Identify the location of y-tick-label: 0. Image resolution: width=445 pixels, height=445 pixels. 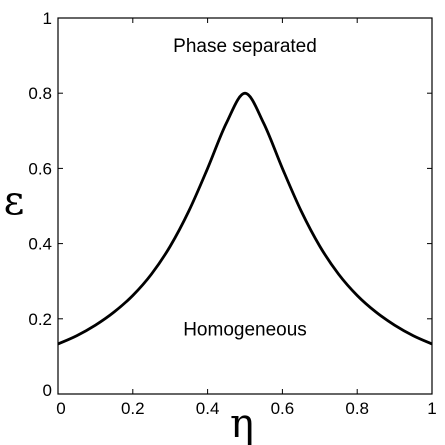
(47, 390).